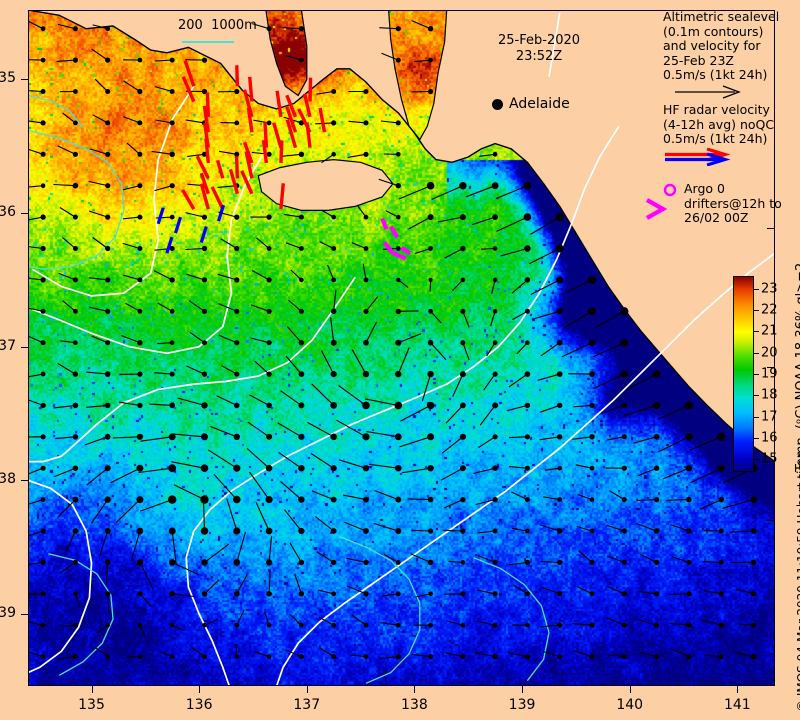 This screenshot has width=800, height=720. I want to click on legend-argo-line-0: Argo 0, so click(704, 188).